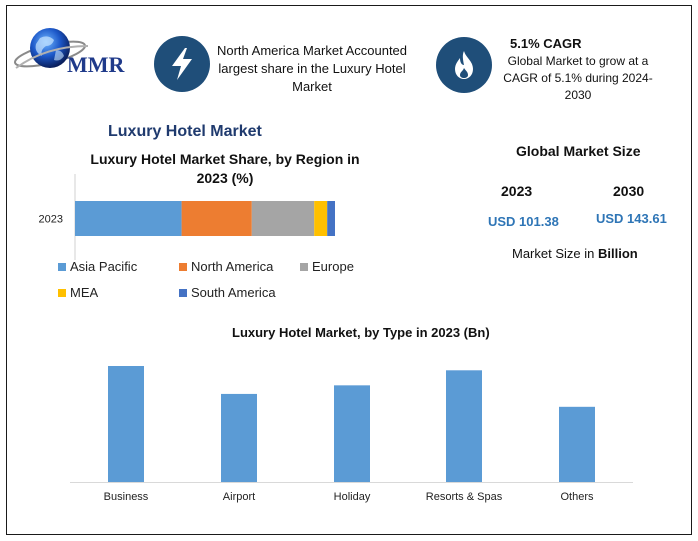 The width and height of the screenshot is (698, 541). Describe the element at coordinates (239, 437) in the screenshot. I see `type-bar-airport` at that location.